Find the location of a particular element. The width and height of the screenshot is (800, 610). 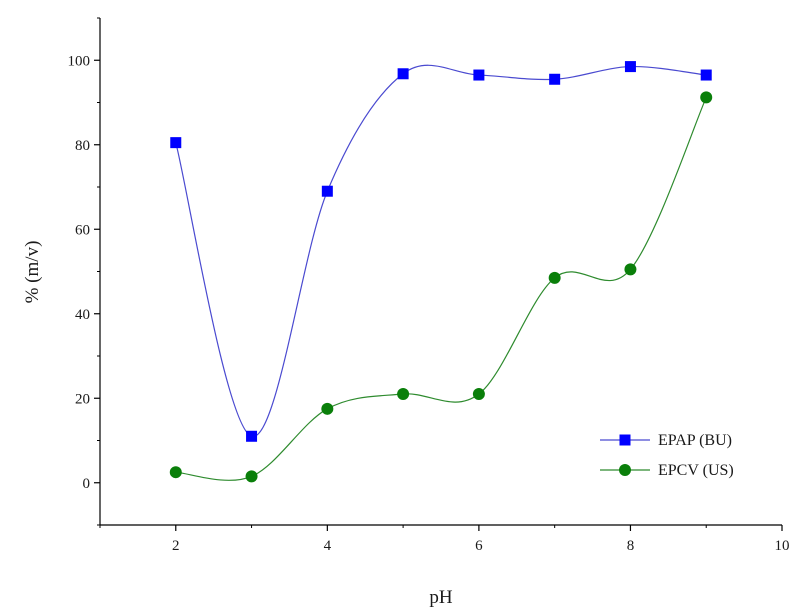

y-axis-title: % (m/v) is located at coordinates (32, 272).